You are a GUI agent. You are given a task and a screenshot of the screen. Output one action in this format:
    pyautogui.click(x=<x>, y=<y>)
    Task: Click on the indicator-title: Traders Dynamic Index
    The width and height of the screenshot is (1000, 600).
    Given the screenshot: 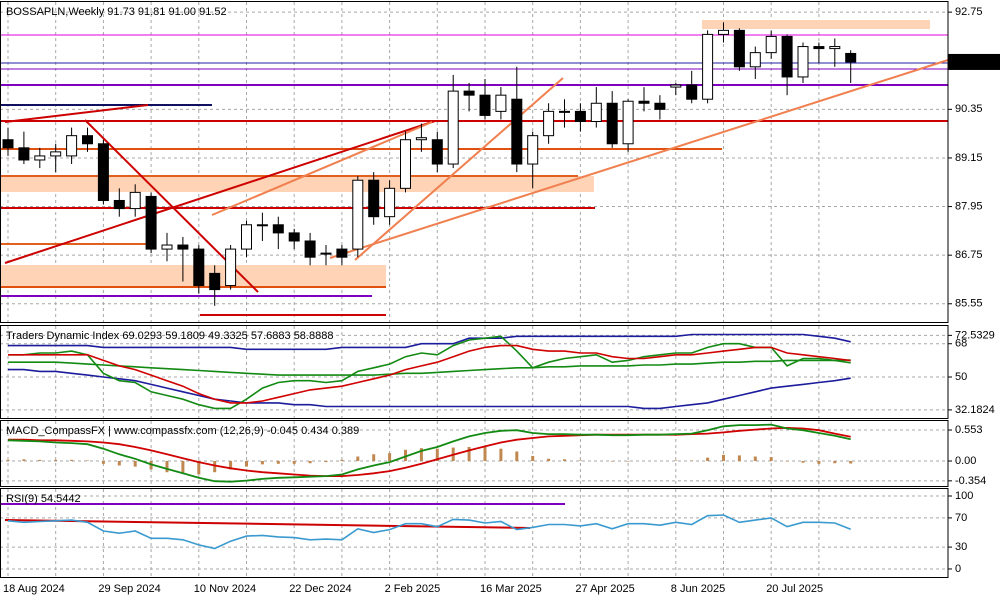 What is the action you would take?
    pyautogui.click(x=63, y=336)
    